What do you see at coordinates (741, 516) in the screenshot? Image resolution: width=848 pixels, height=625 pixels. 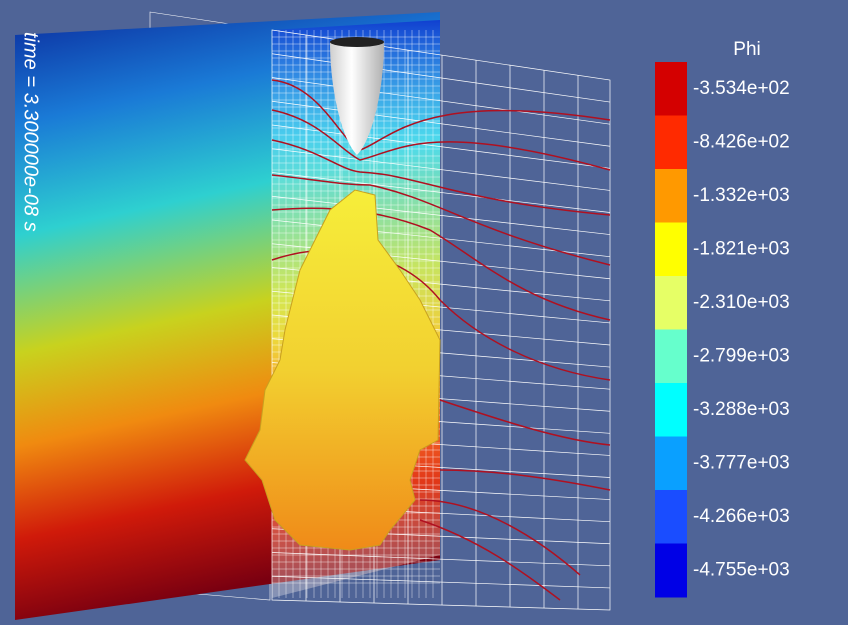 I see `legend-label: -4.266e+03` at bounding box center [741, 516].